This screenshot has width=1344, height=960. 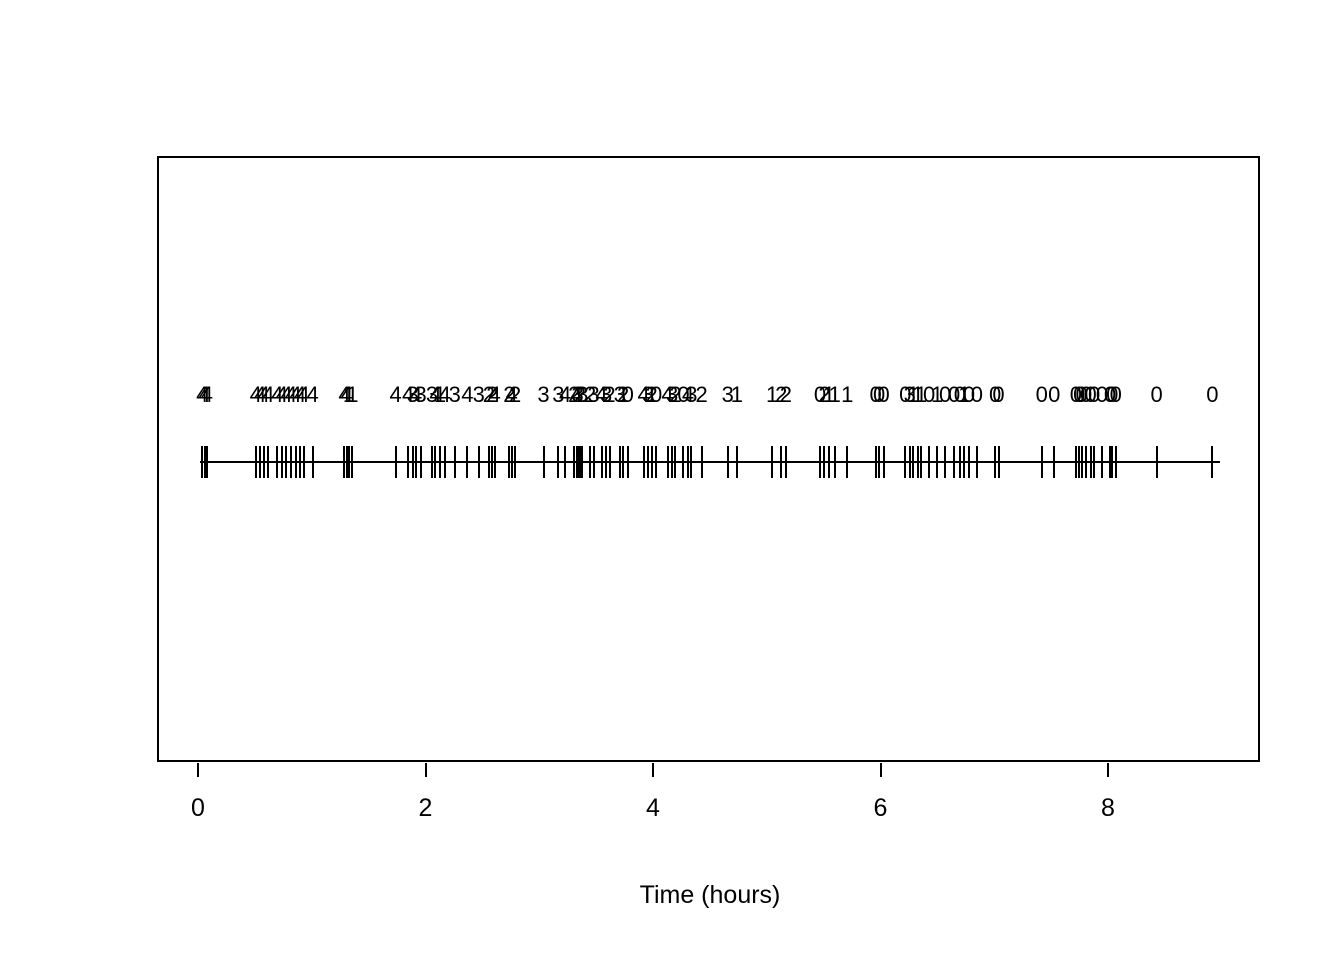 What do you see at coordinates (653, 808) in the screenshot?
I see `x-axis-tick-label: 4` at bounding box center [653, 808].